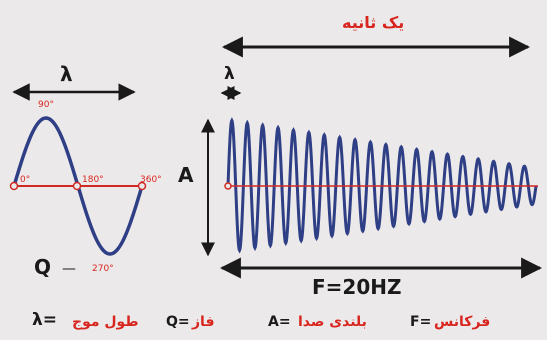 The height and width of the screenshot is (340, 547). What do you see at coordinates (228, 186) in the screenshot?
I see `right-start-point` at bounding box center [228, 186].